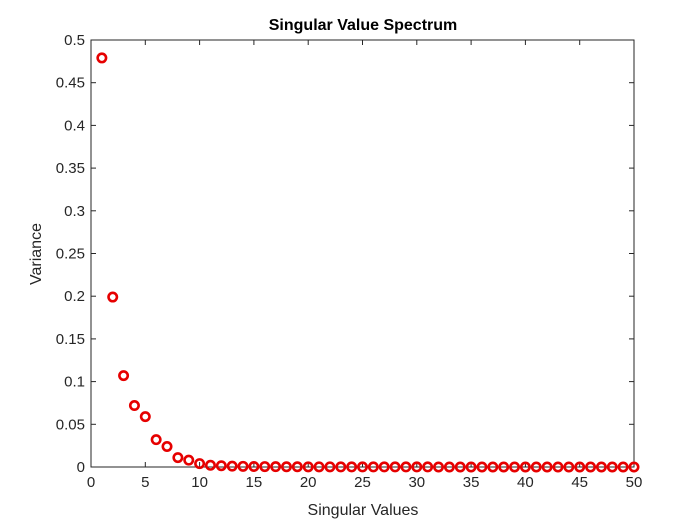 This screenshot has width=700, height=525. I want to click on x-tick-label: 5, so click(145, 482).